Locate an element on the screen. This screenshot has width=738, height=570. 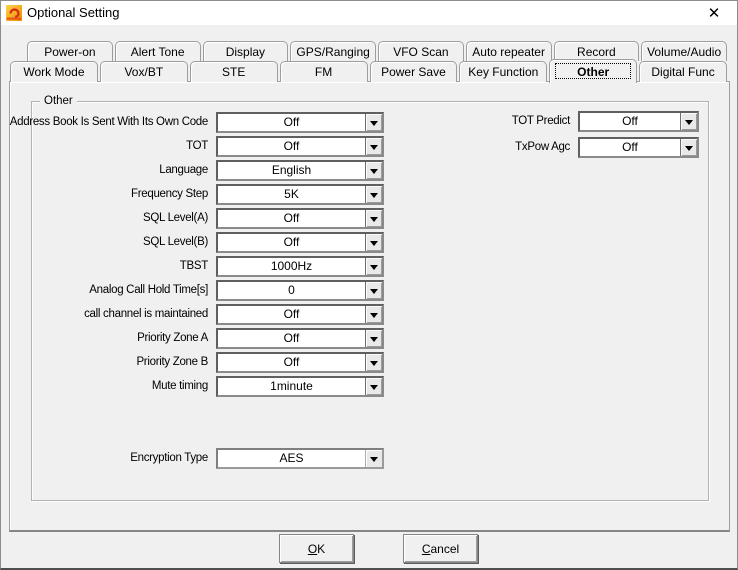
field-row-tbst: TBST 1000Hz is located at coordinates (196, 266).